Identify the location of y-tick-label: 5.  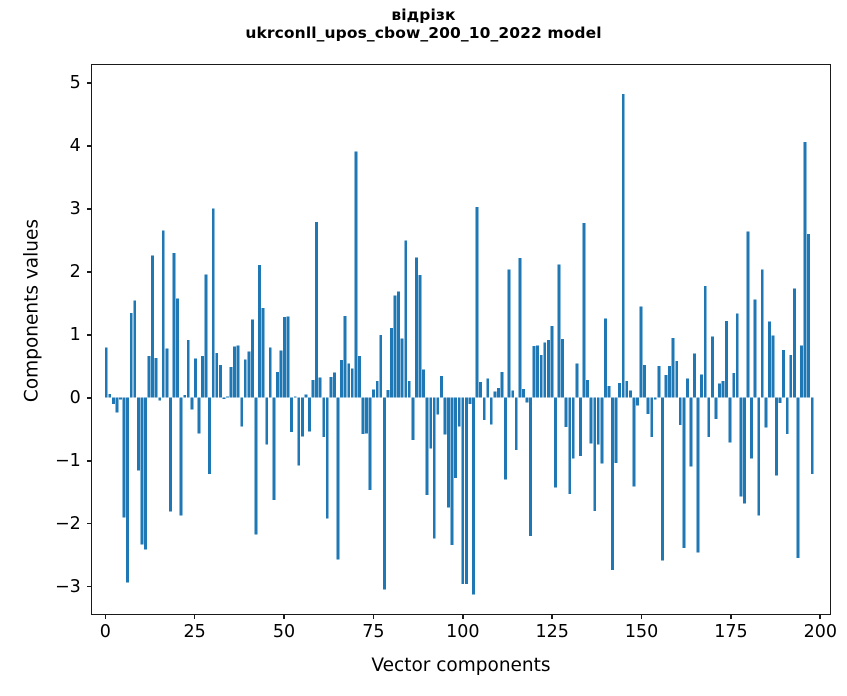
(75, 82).